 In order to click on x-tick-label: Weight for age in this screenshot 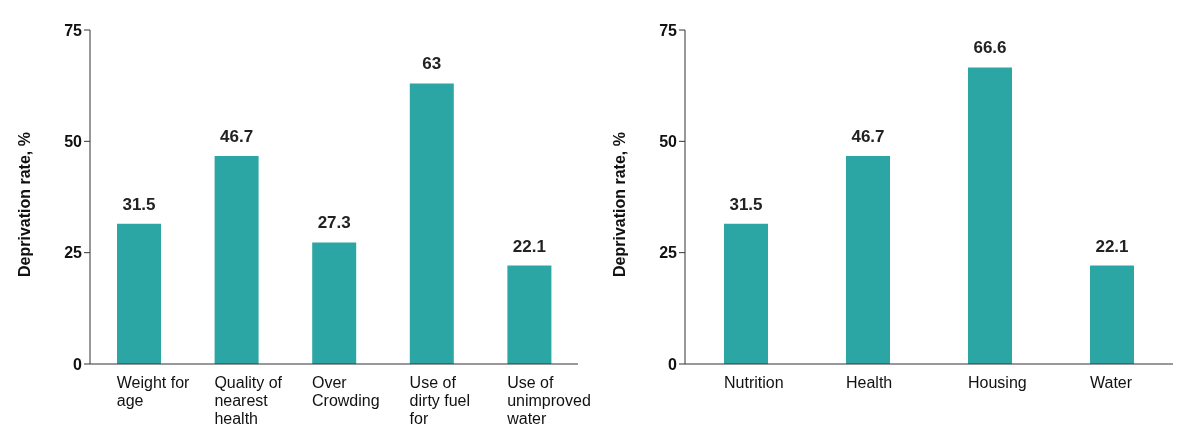, I will do `click(153, 391)`.